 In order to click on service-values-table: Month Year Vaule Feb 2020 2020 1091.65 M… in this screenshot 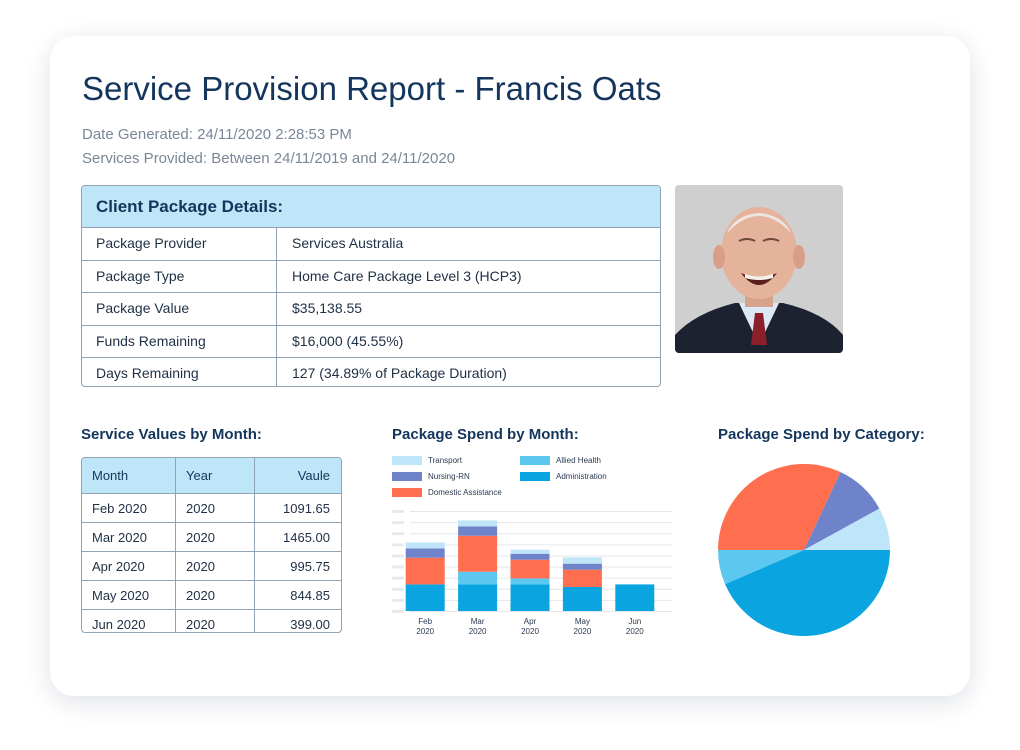, I will do `click(211, 545)`.